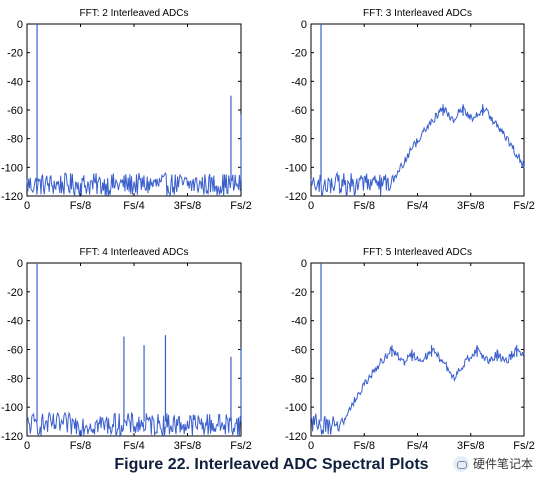  I want to click on watermark-text: 硬件笔记本, so click(502, 464).